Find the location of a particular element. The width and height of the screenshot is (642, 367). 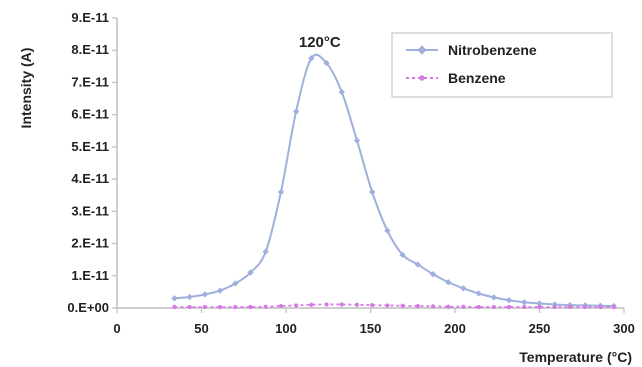

peak-annotation: 120°C is located at coordinates (320, 42).